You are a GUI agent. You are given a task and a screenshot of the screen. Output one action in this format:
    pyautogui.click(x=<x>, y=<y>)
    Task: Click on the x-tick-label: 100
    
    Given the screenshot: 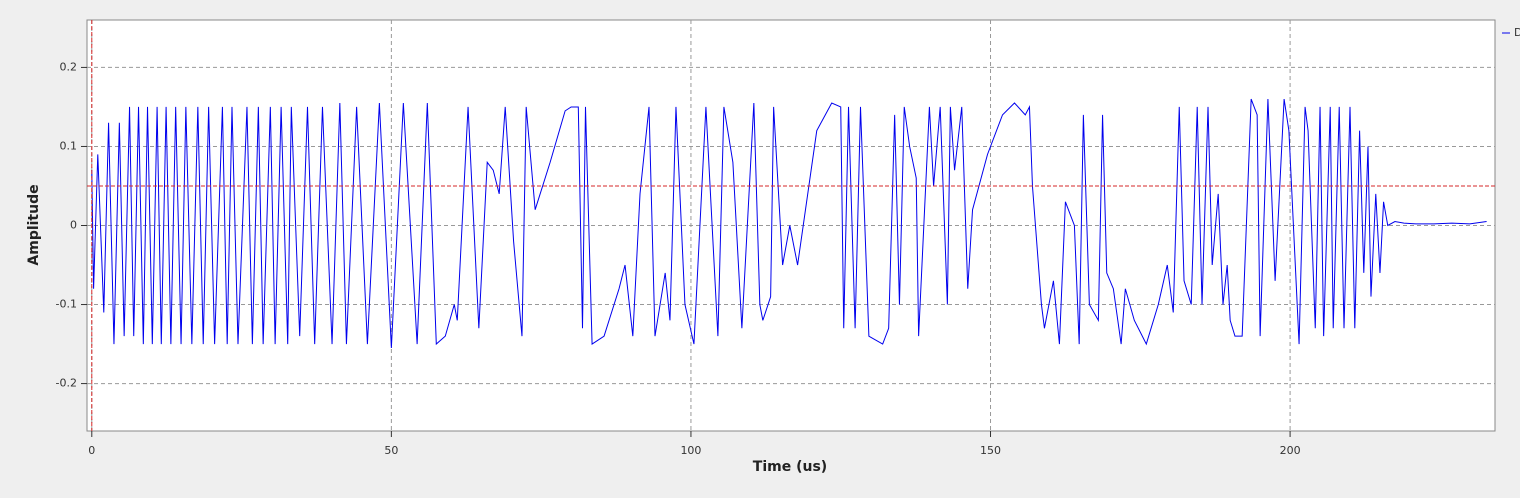 What is the action you would take?
    pyautogui.click(x=690, y=450)
    